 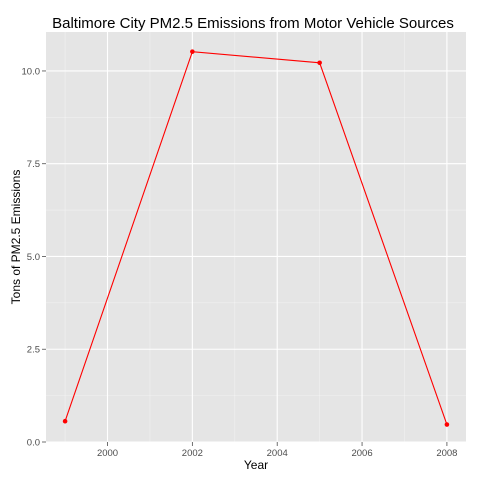 I want to click on x-axis-title: Year, so click(x=256, y=465).